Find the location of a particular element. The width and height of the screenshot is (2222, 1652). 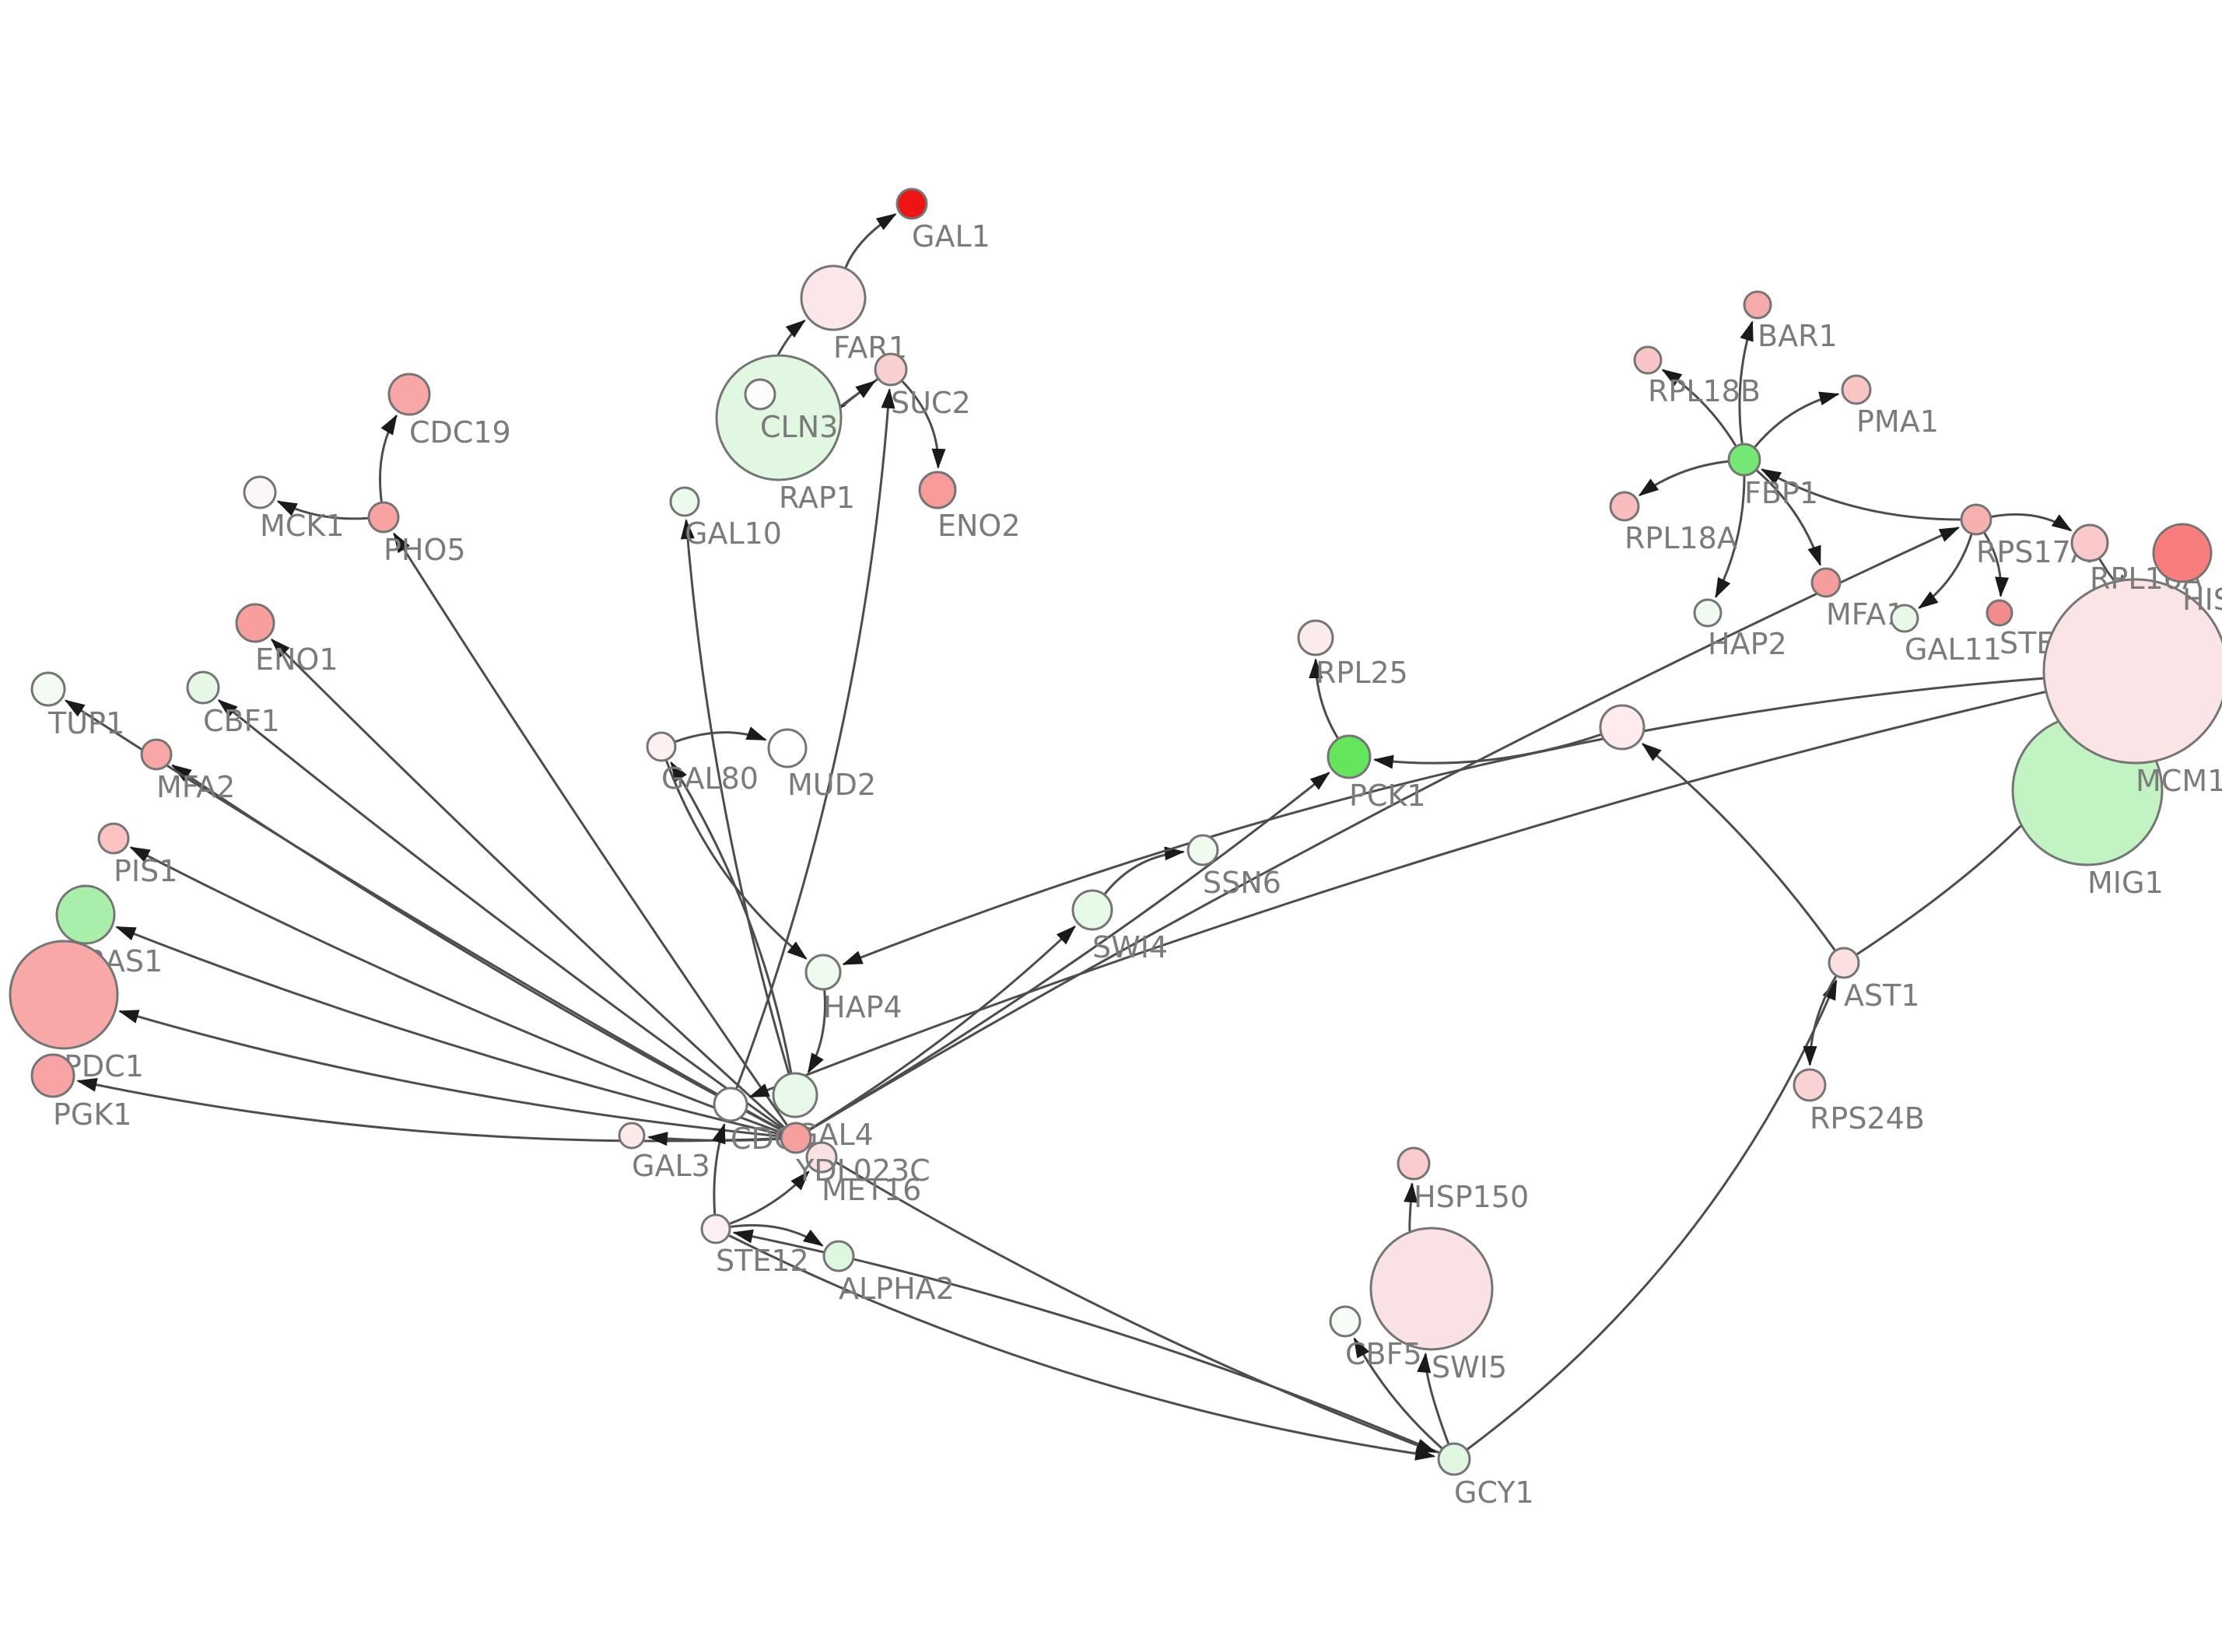

edge-MCM1-CDC6 is located at coordinates (1397, 895).